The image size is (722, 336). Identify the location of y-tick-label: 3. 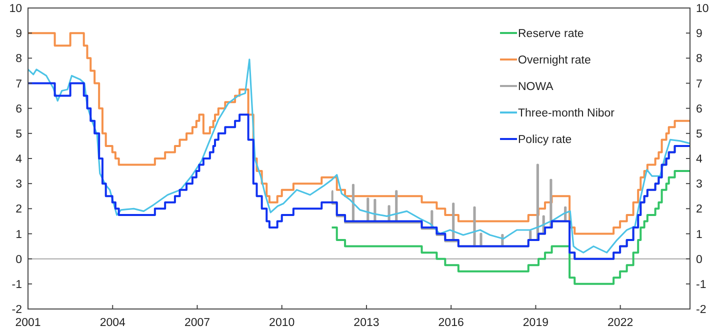
(19, 184).